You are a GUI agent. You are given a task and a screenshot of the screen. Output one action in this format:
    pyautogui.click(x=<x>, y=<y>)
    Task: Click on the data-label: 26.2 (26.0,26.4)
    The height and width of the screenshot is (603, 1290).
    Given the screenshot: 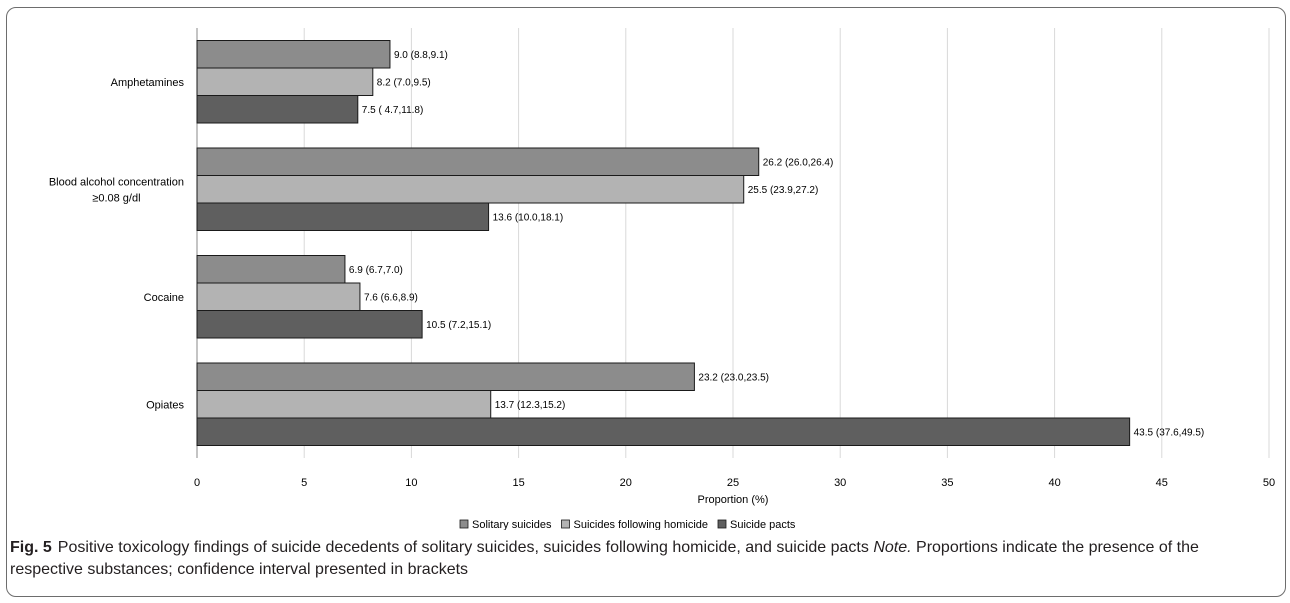 What is the action you would take?
    pyautogui.click(x=798, y=162)
    